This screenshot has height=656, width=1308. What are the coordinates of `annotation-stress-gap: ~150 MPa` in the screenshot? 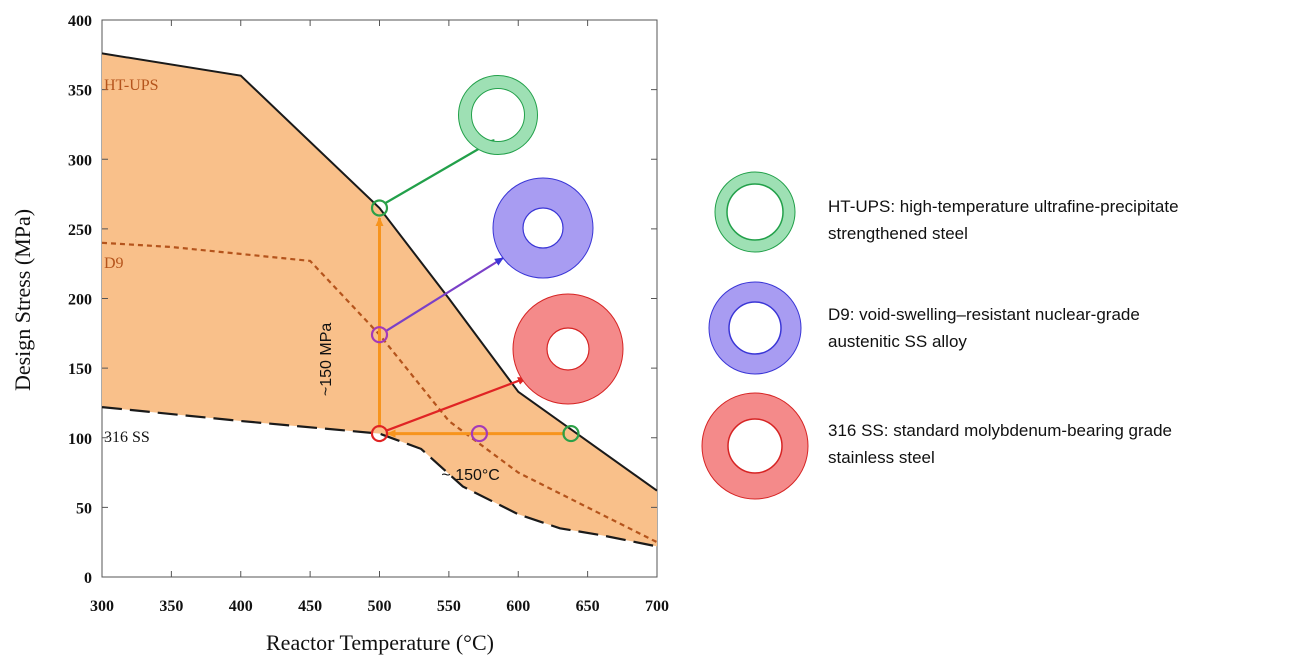 It's located at (326, 359).